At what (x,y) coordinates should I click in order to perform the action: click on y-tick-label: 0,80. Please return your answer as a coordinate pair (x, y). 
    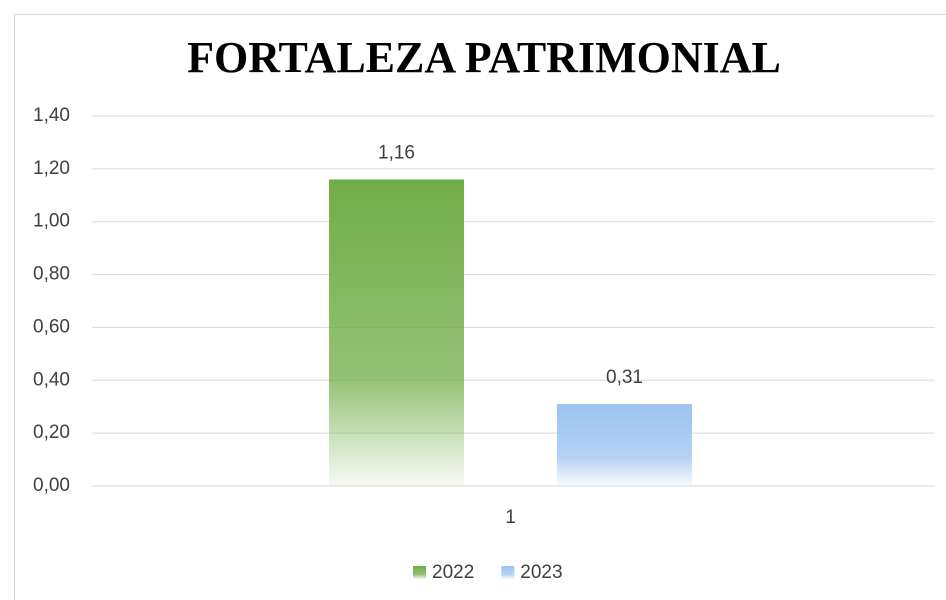
    Looking at the image, I should click on (51, 274).